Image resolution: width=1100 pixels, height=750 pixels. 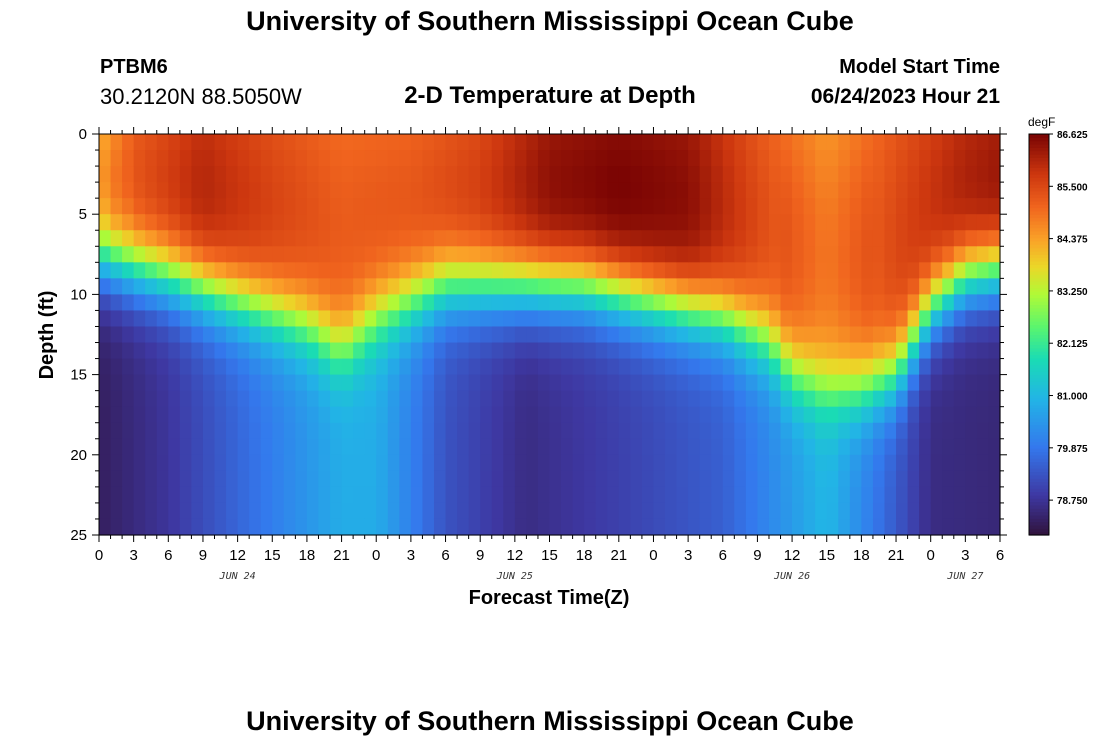 I want to click on colorbar-label: 79.875, so click(x=1072, y=449).